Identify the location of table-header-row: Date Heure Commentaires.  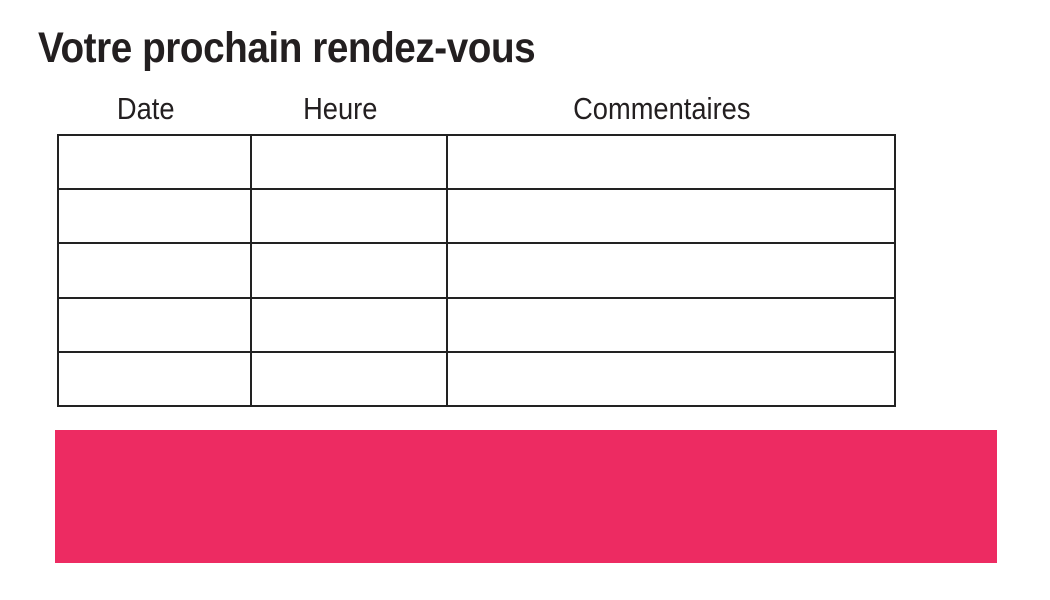
(467, 108).